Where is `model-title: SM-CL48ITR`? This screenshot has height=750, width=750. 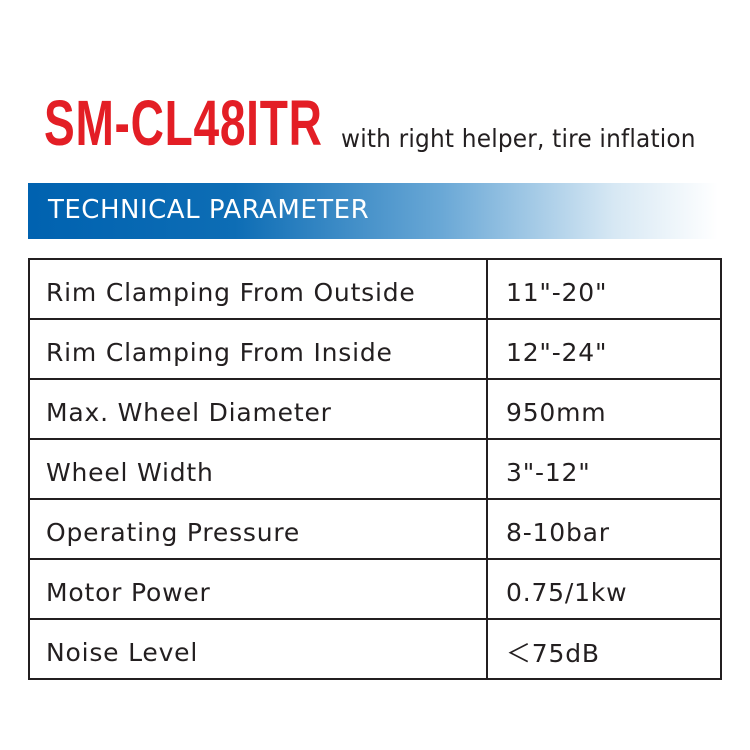 model-title: SM-CL48ITR is located at coordinates (183, 123).